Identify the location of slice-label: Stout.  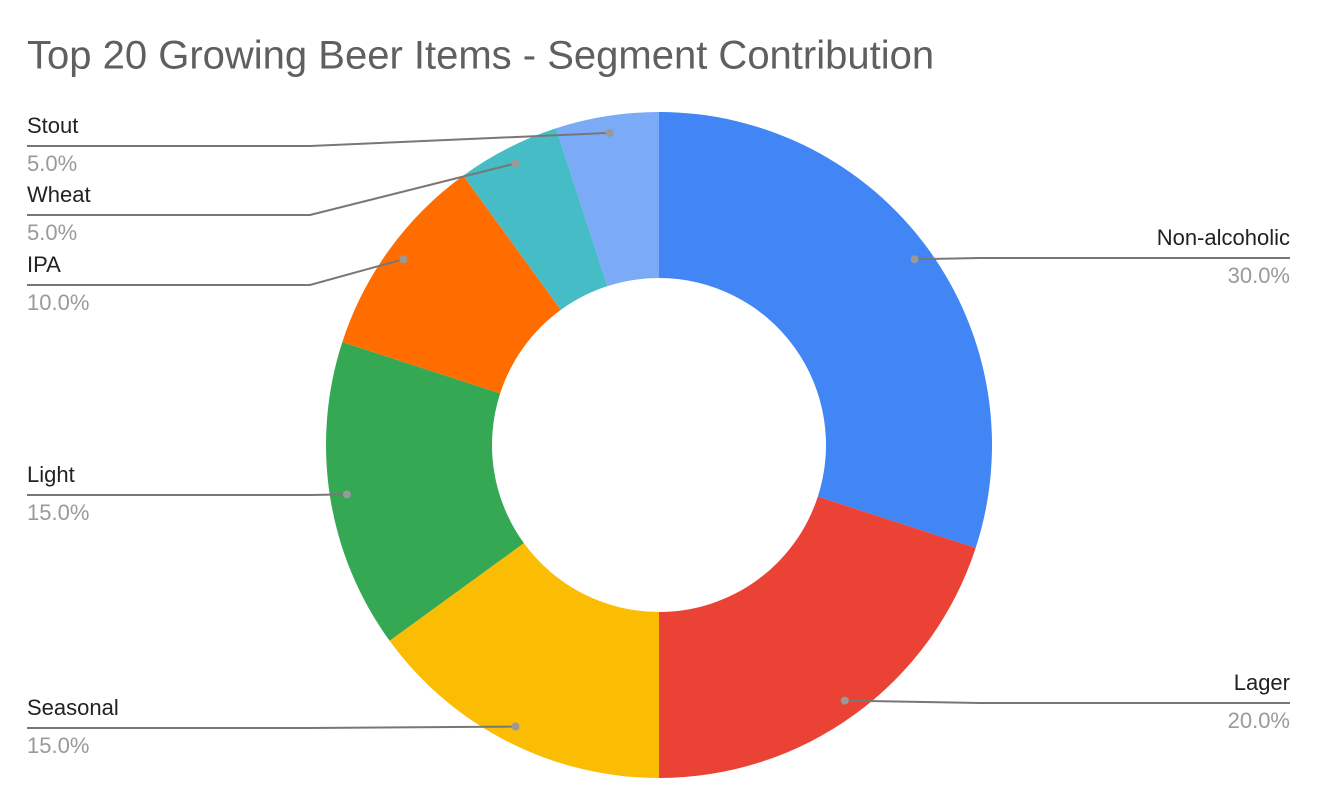
(52, 125).